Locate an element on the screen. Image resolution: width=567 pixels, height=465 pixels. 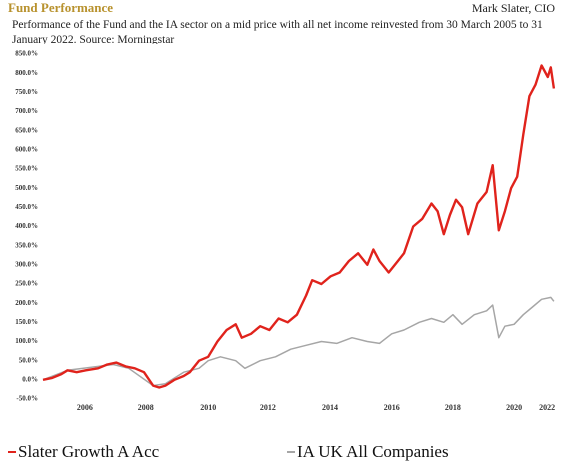
y-tick-label: 750.0% is located at coordinates (26, 92).